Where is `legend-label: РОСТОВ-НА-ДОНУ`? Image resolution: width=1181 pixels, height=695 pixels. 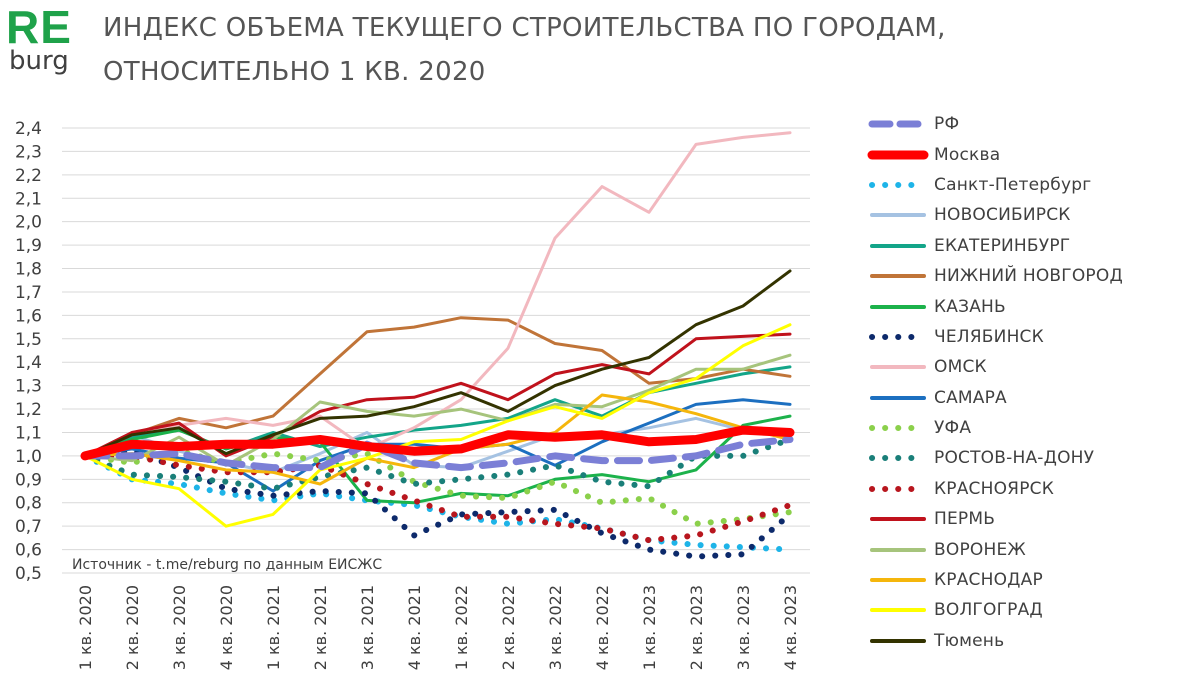
legend-label: РОСТОВ-НА-ДОНУ is located at coordinates (1014, 458).